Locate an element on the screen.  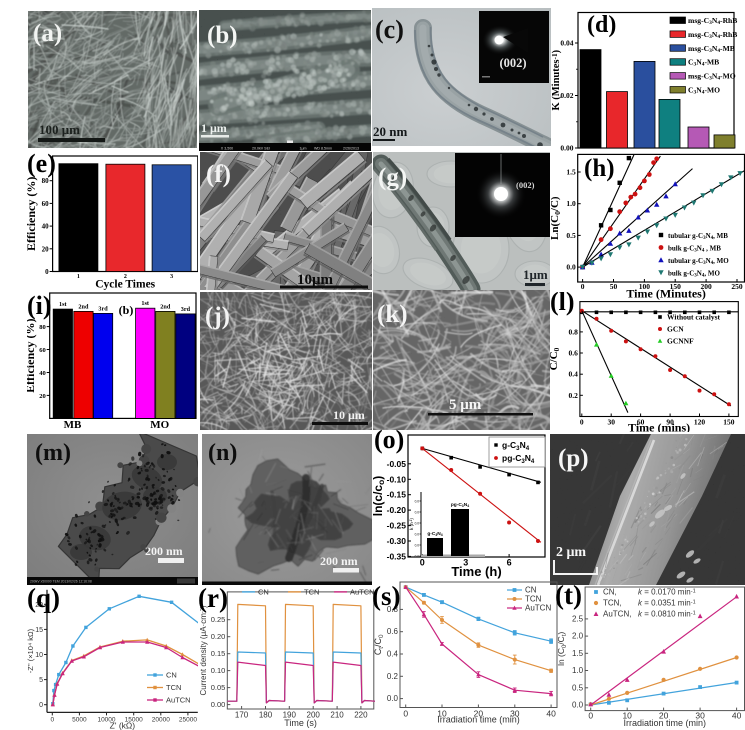
svg-text: Time (Minutes) is located at coordinates (665, 294).